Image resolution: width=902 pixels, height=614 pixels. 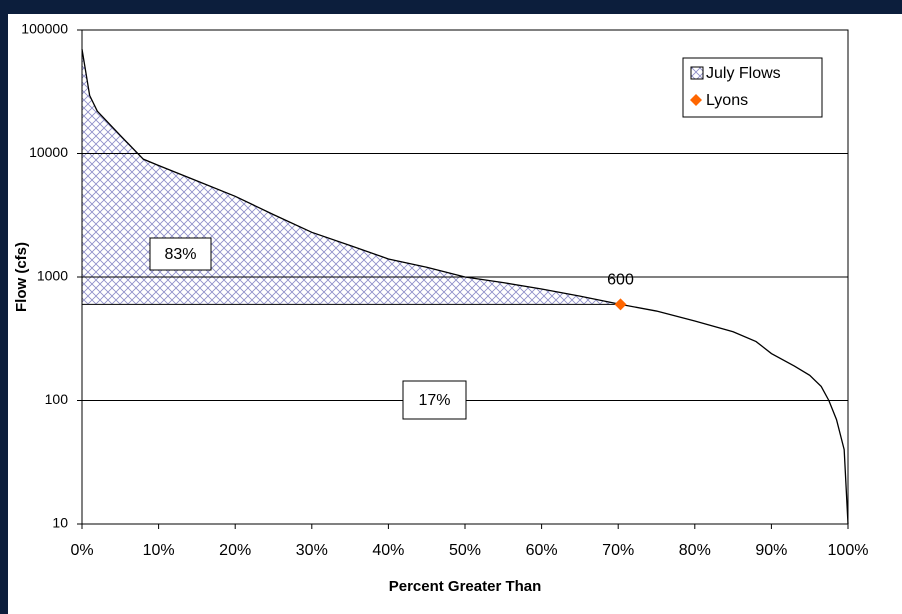 What do you see at coordinates (465, 586) in the screenshot?
I see `x-axis-title: Percent Greater Than` at bounding box center [465, 586].